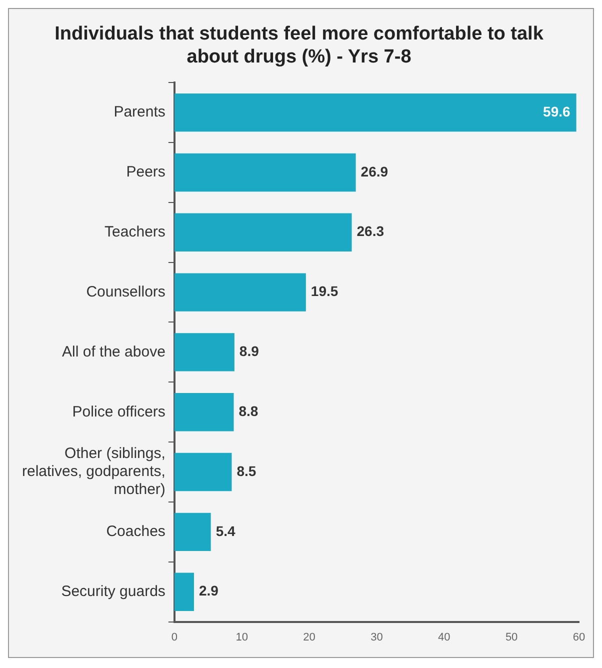  What do you see at coordinates (140, 112) in the screenshot?
I see `y-tick-label: Parents` at bounding box center [140, 112].